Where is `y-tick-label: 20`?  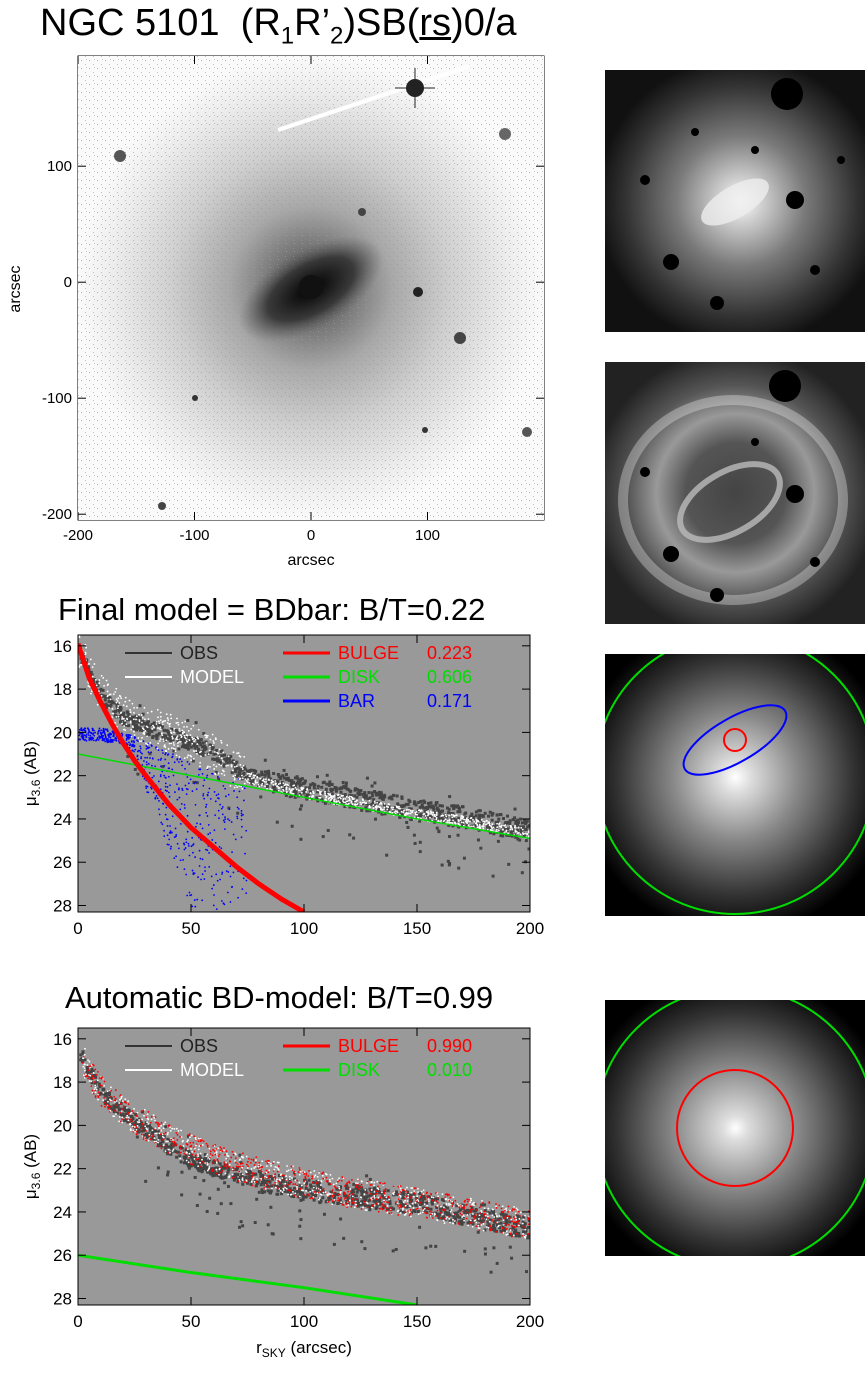
y-tick-label: 20 is located at coordinates (62, 732).